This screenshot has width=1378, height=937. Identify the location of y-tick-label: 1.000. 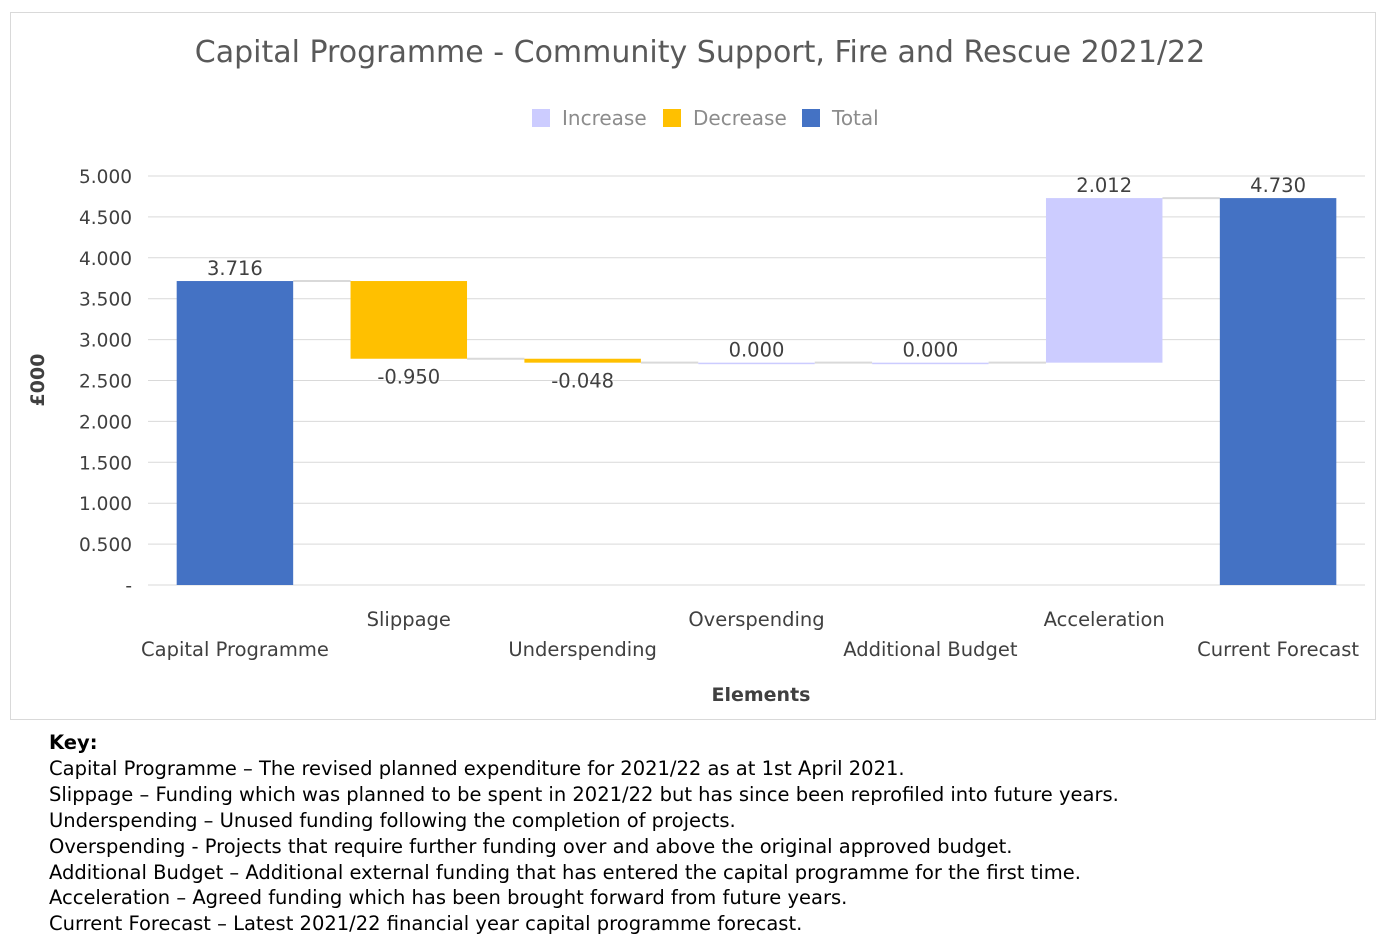
(105, 504).